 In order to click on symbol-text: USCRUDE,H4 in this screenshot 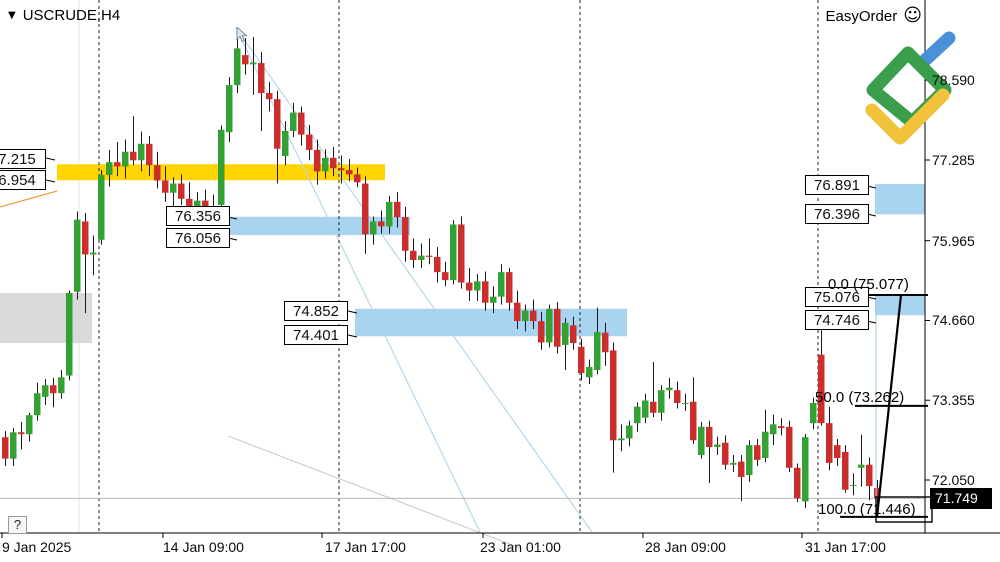, I will do `click(71, 15)`.